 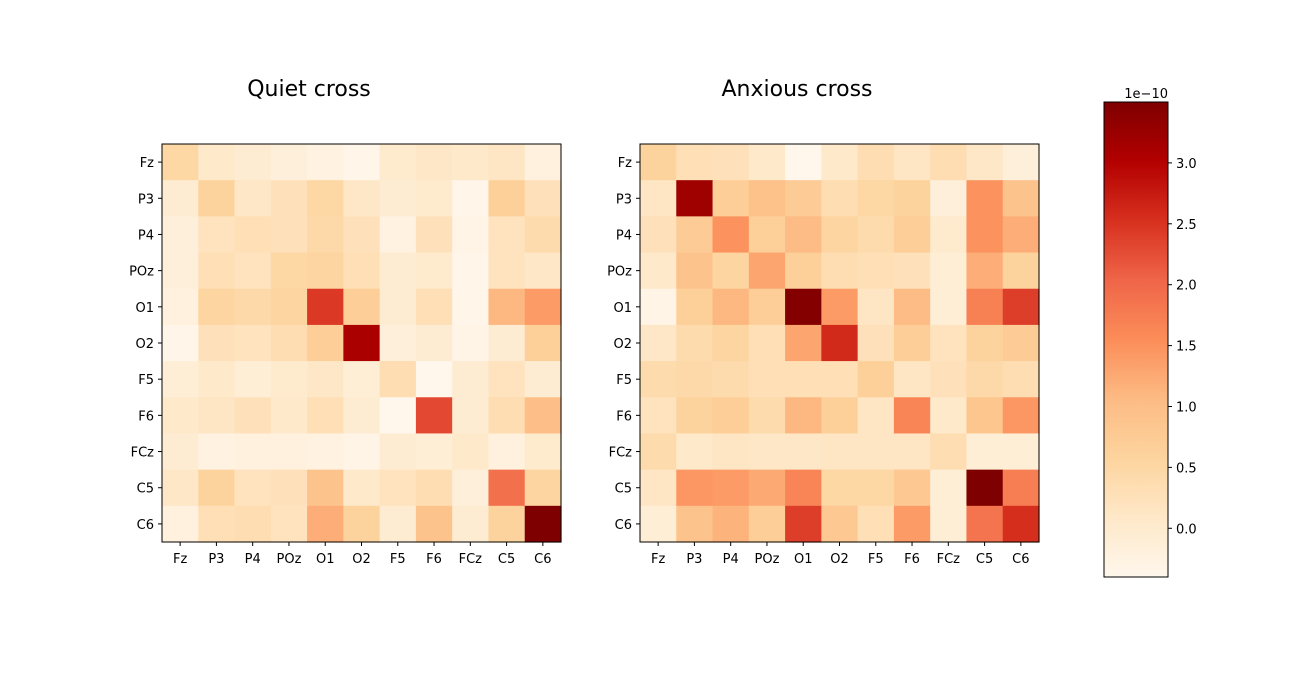 What do you see at coordinates (309, 89) in the screenshot?
I see `panel-title-quiet: Quiet cross` at bounding box center [309, 89].